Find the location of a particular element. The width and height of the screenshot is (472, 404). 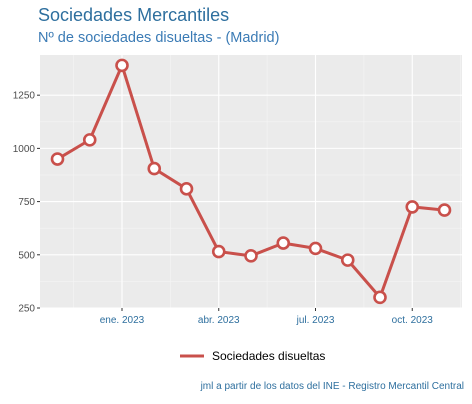

y-tick-label: 1000 is located at coordinates (24, 149).